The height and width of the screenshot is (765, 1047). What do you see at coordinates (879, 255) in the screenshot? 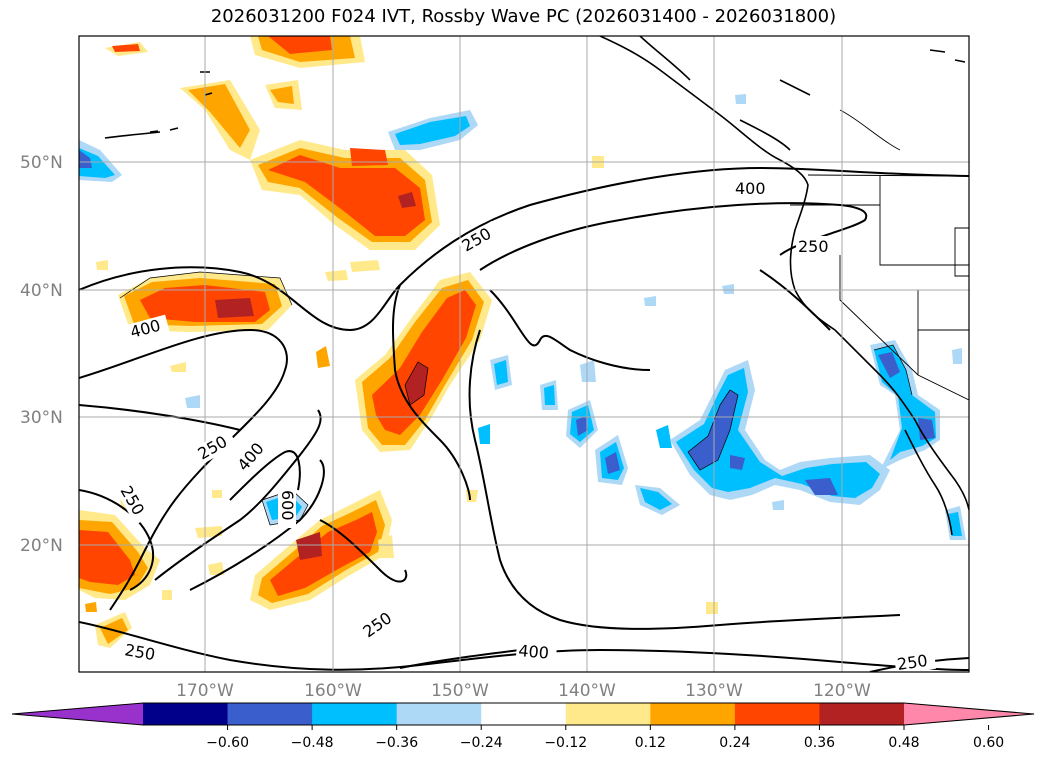
I see `state-borders` at bounding box center [879, 255].